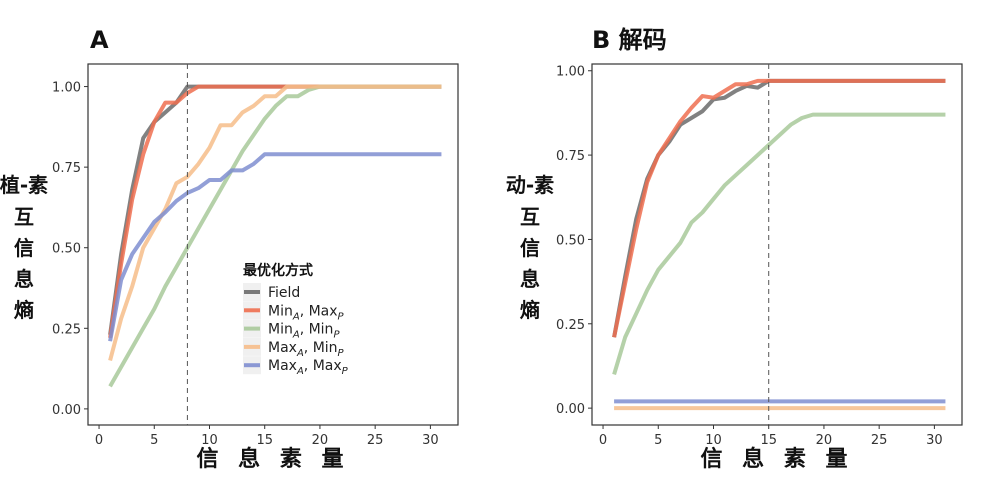 This screenshot has height=501, width=991. I want to click on legend-title: 最优化方式, so click(278, 270).